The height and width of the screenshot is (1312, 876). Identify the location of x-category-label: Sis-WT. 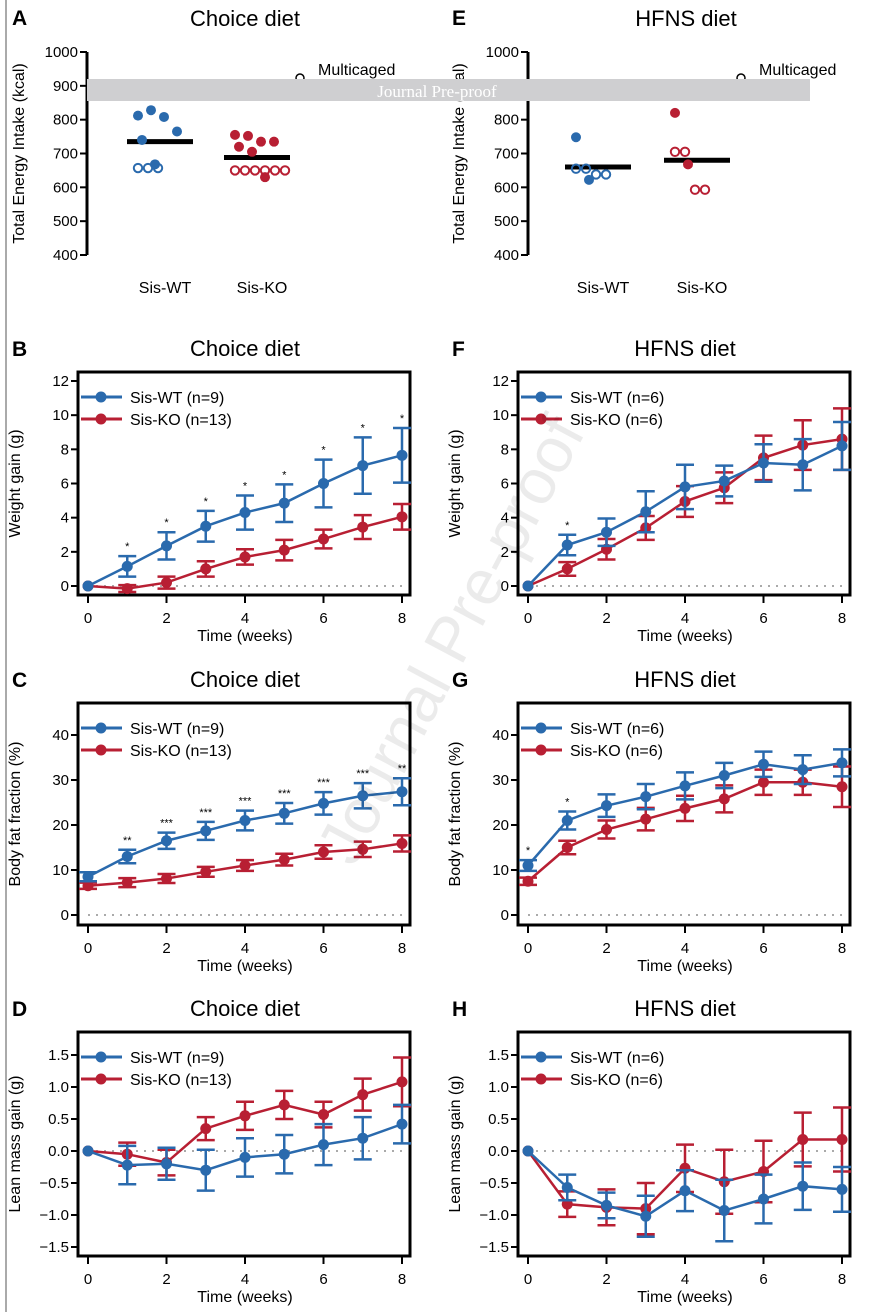
(165, 288).